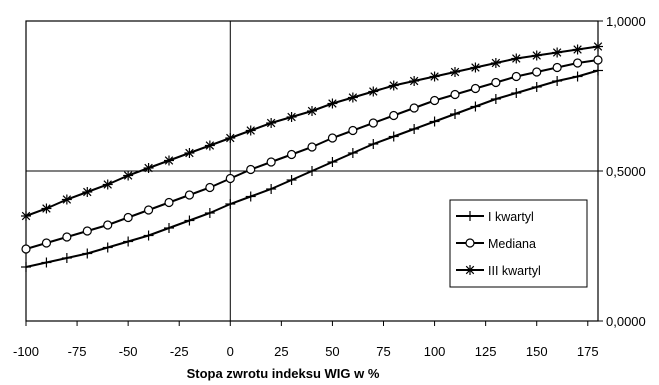  I want to click on x-tick-label: 75, so click(383, 351).